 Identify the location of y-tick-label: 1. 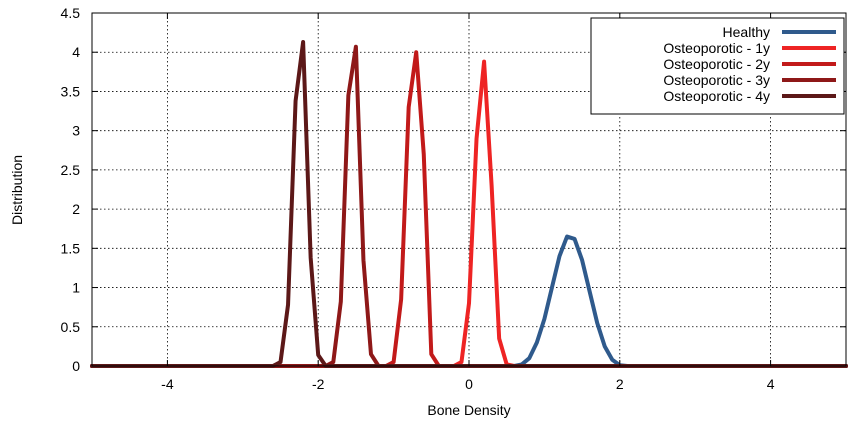
(76, 288).